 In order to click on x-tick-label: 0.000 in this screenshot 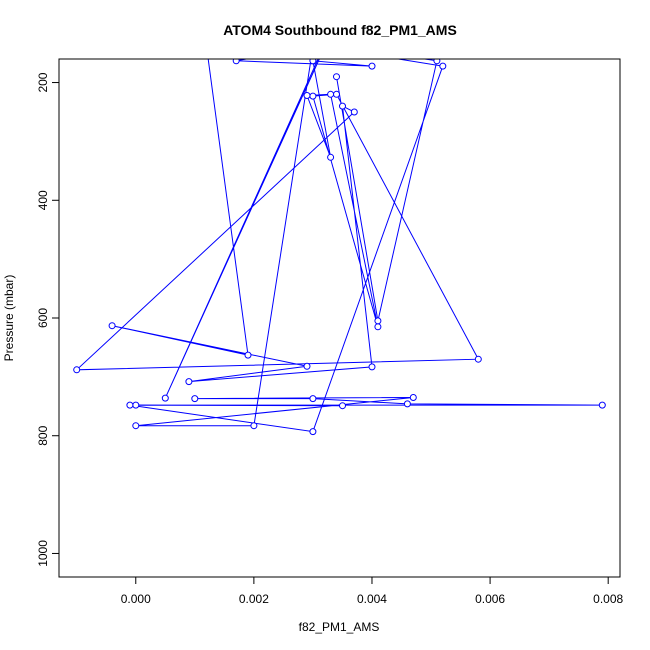, I will do `click(136, 599)`.